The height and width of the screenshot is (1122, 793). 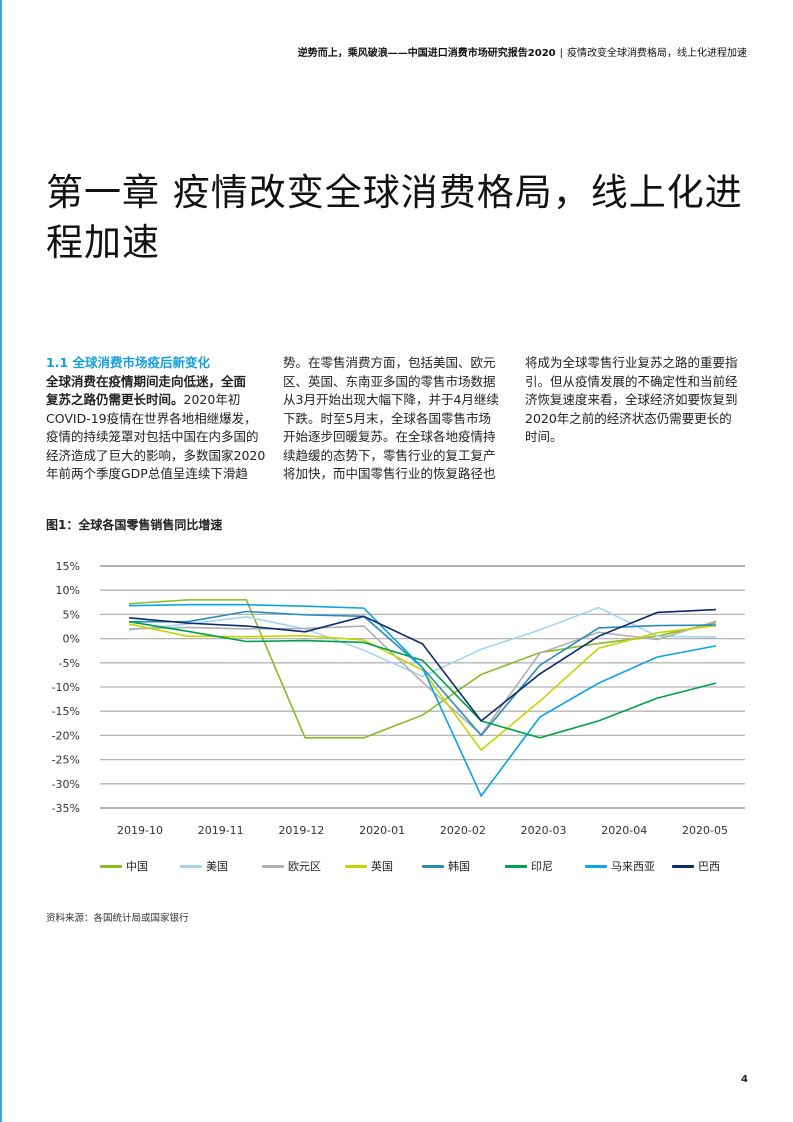 What do you see at coordinates (657, 53) in the screenshot?
I see `header-section-title: 疫情改变全球消费格局，线上化进程加速` at bounding box center [657, 53].